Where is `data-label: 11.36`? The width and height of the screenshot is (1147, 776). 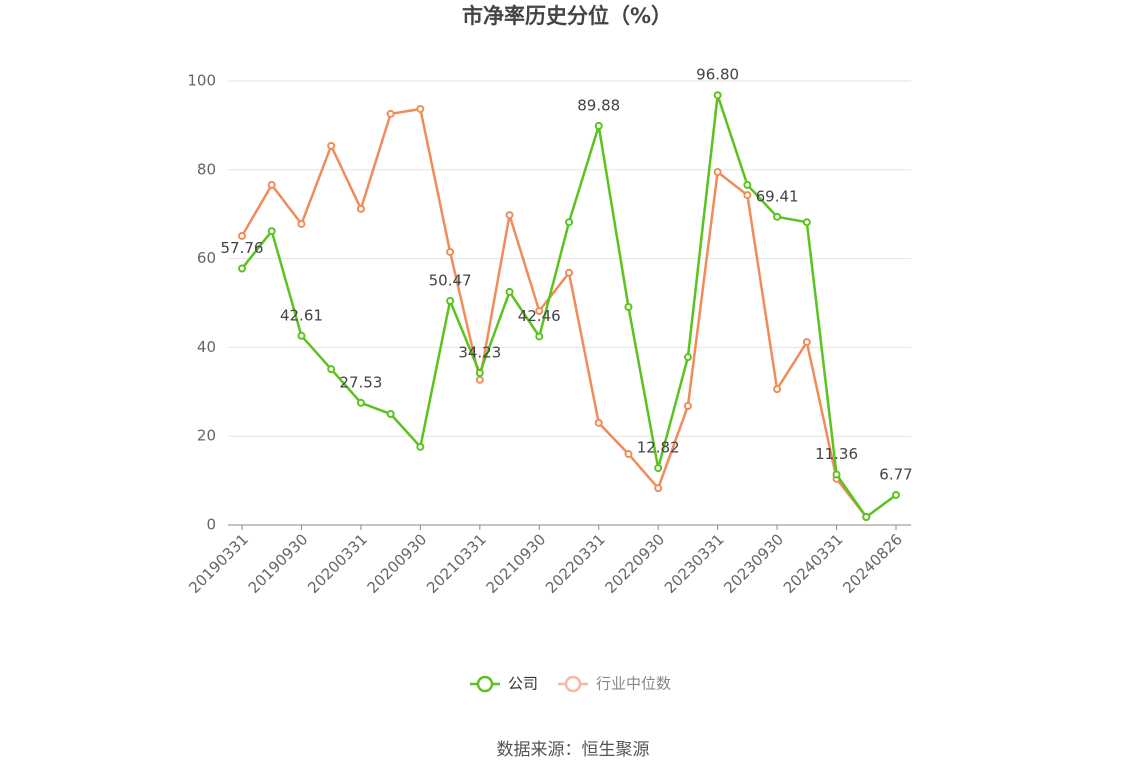 data-label: 11.36 is located at coordinates (836, 454).